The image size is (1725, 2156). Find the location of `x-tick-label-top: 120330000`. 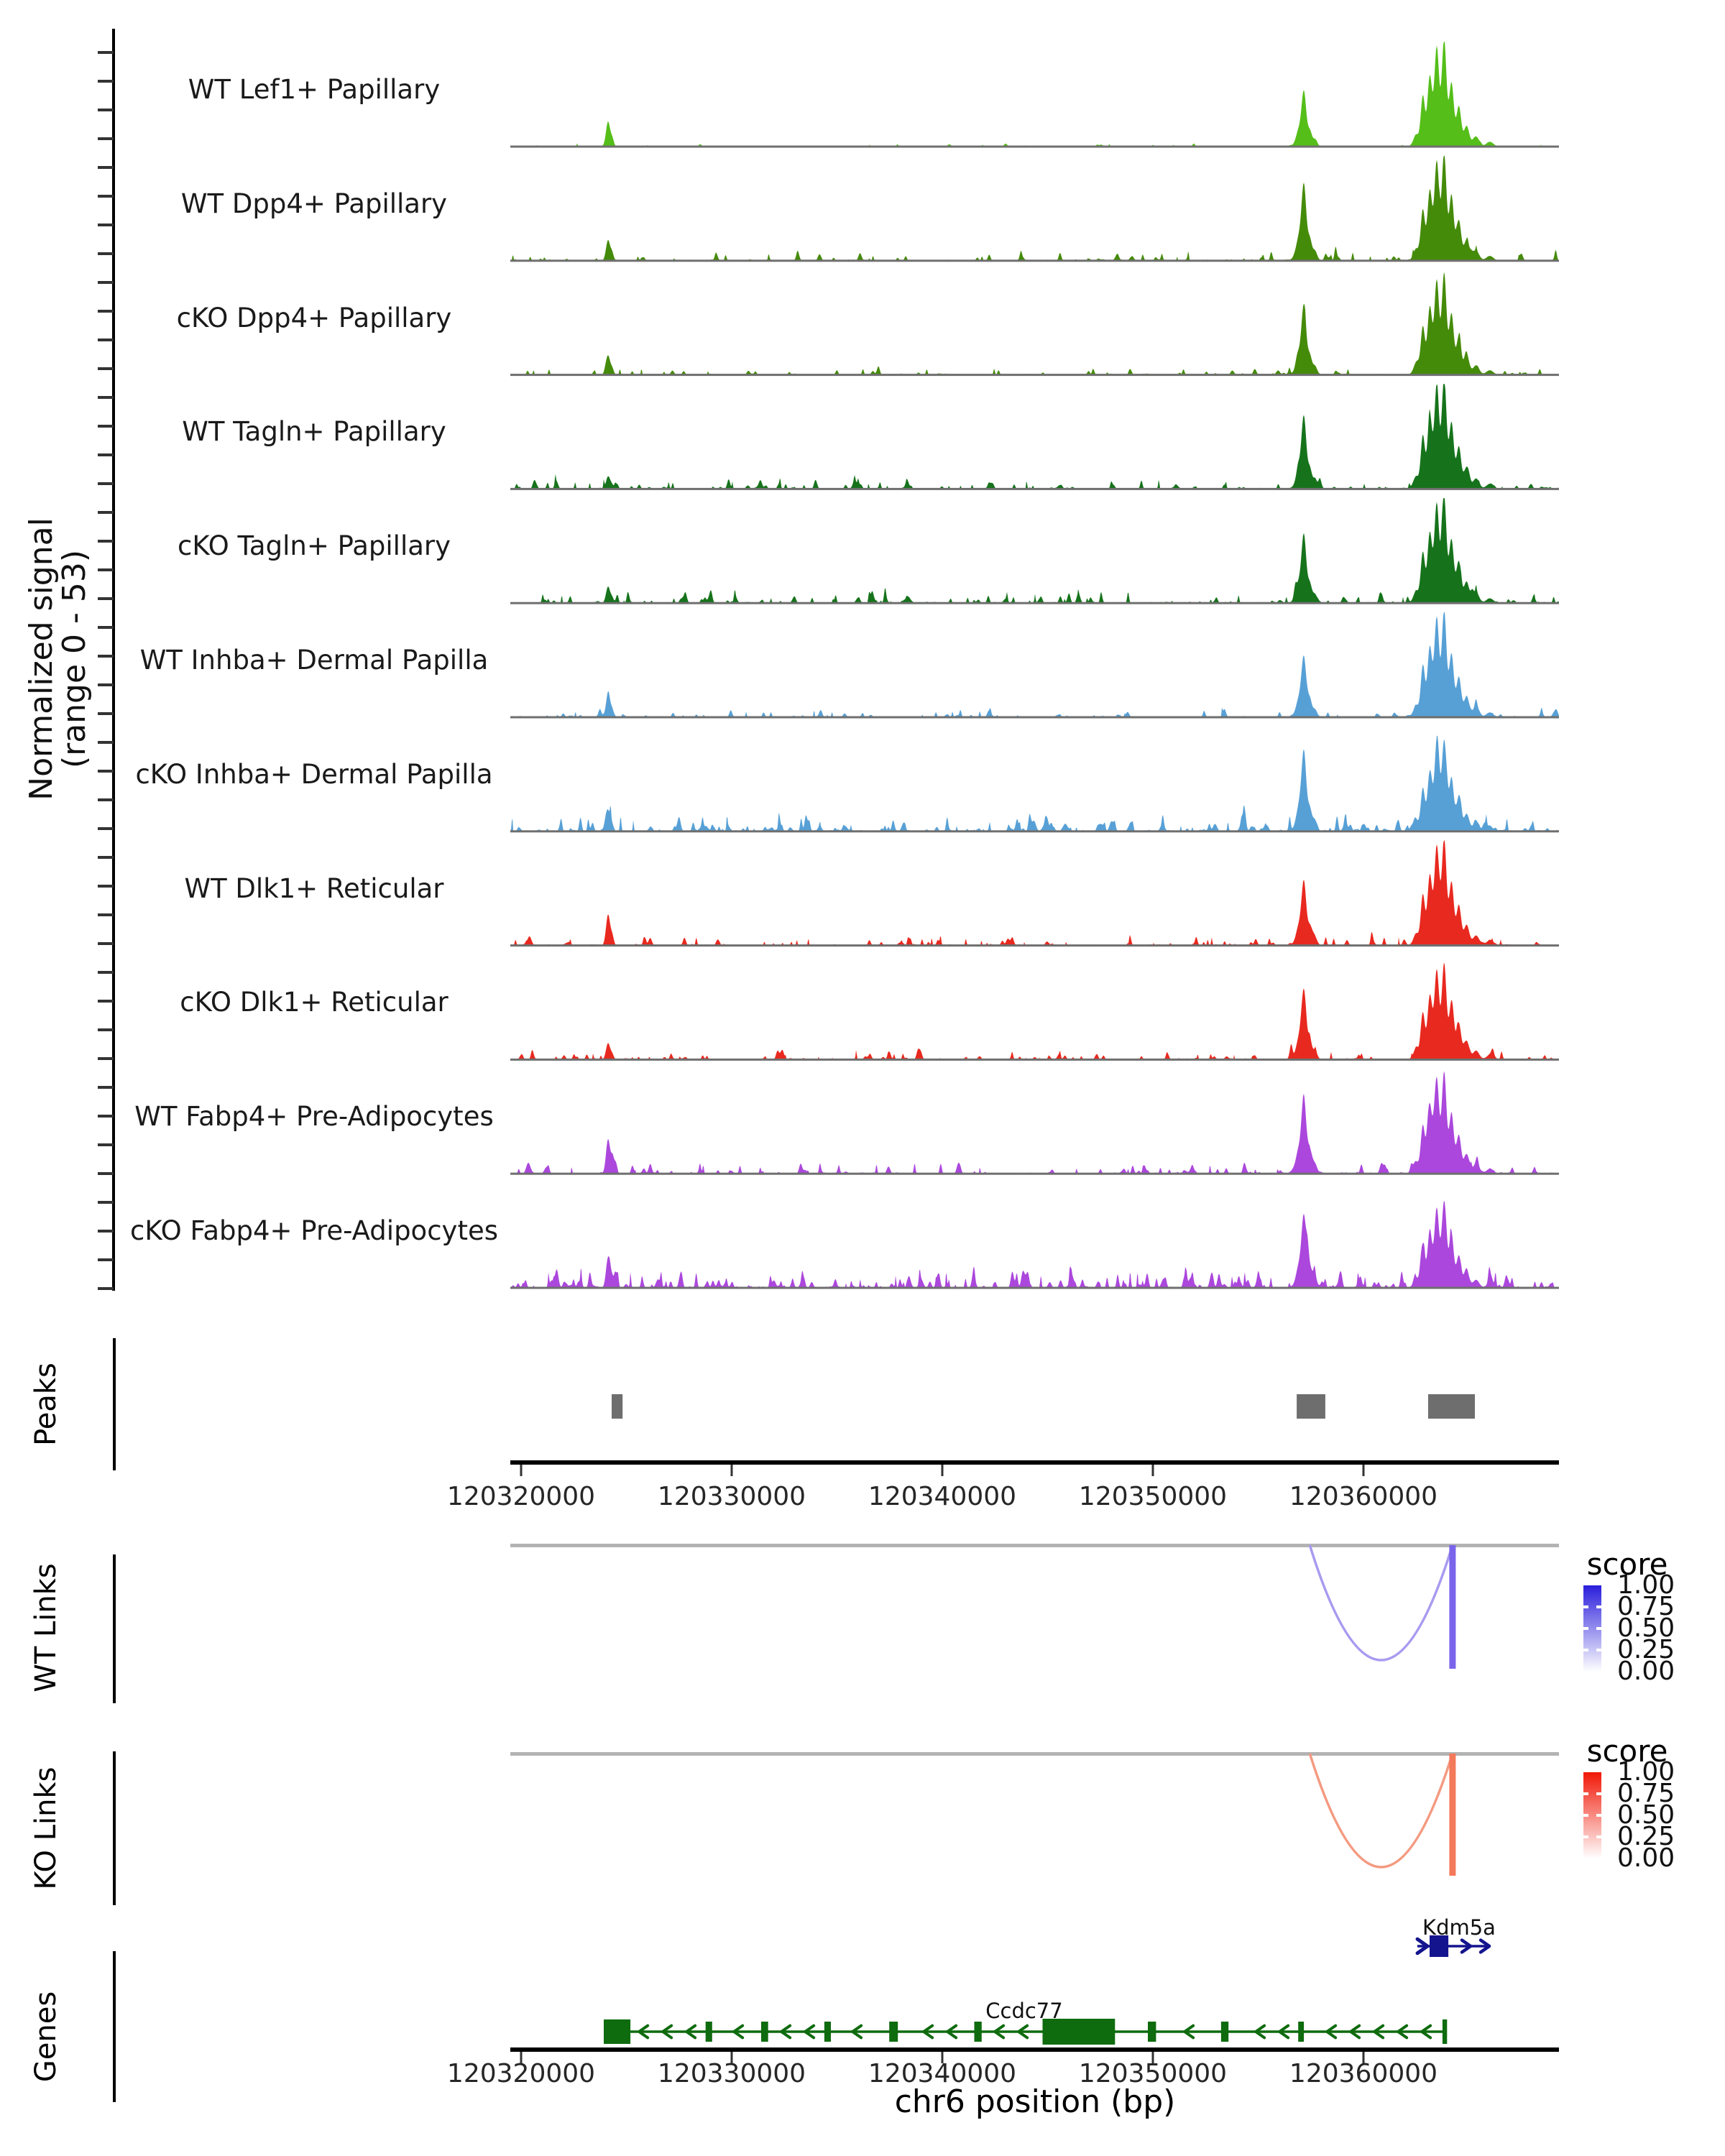

x-tick-label-top: 120330000 is located at coordinates (731, 1497).